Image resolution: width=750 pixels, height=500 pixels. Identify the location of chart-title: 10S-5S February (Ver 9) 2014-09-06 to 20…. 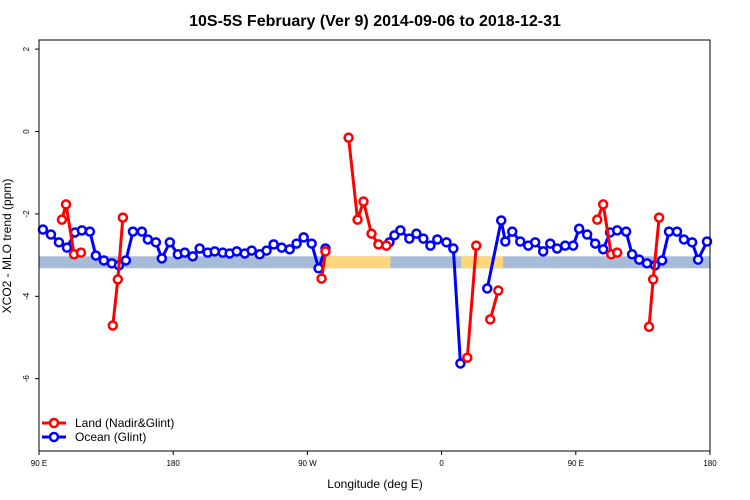
(375, 21).